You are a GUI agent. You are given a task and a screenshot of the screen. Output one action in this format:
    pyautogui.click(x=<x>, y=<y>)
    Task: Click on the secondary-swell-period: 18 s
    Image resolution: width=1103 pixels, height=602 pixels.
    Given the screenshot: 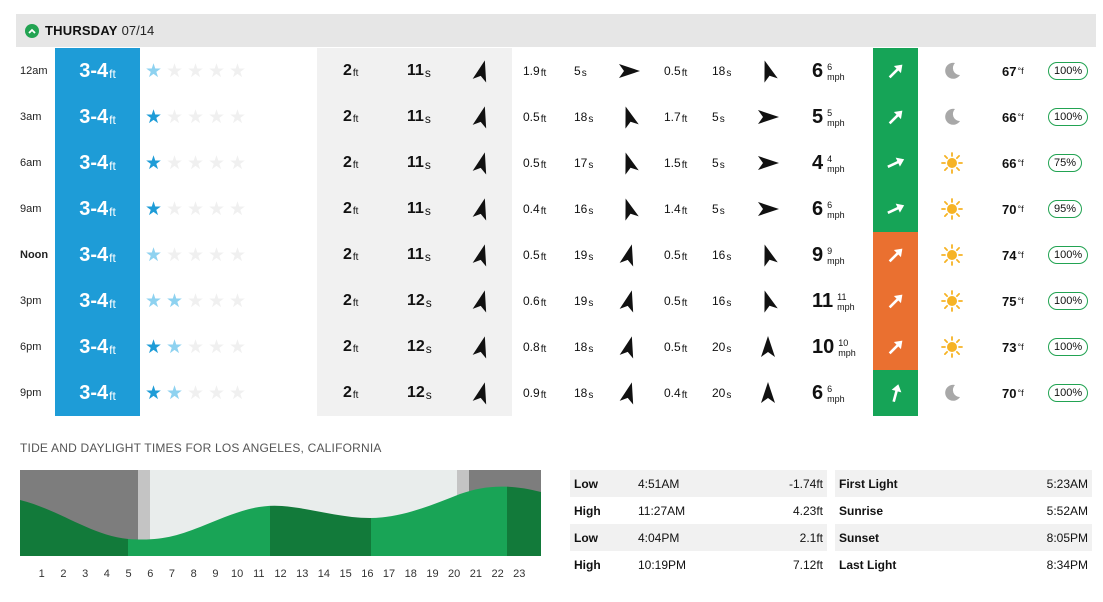 What is the action you would take?
    pyautogui.click(x=583, y=117)
    